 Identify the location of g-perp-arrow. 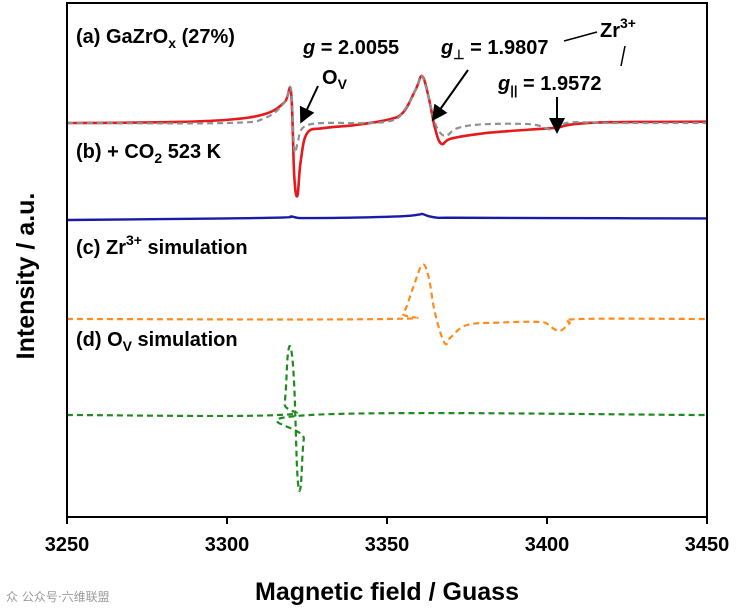
(450, 95).